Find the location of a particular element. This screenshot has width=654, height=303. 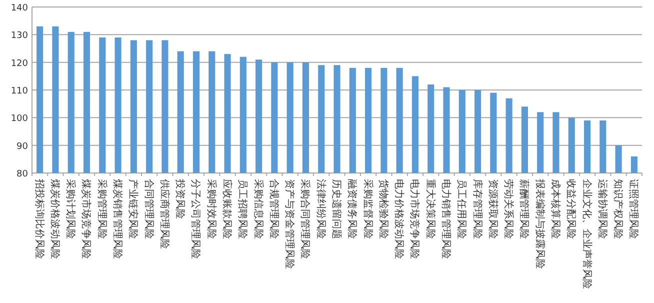

x-tick-label: 知识产权风险 is located at coordinates (618, 209).